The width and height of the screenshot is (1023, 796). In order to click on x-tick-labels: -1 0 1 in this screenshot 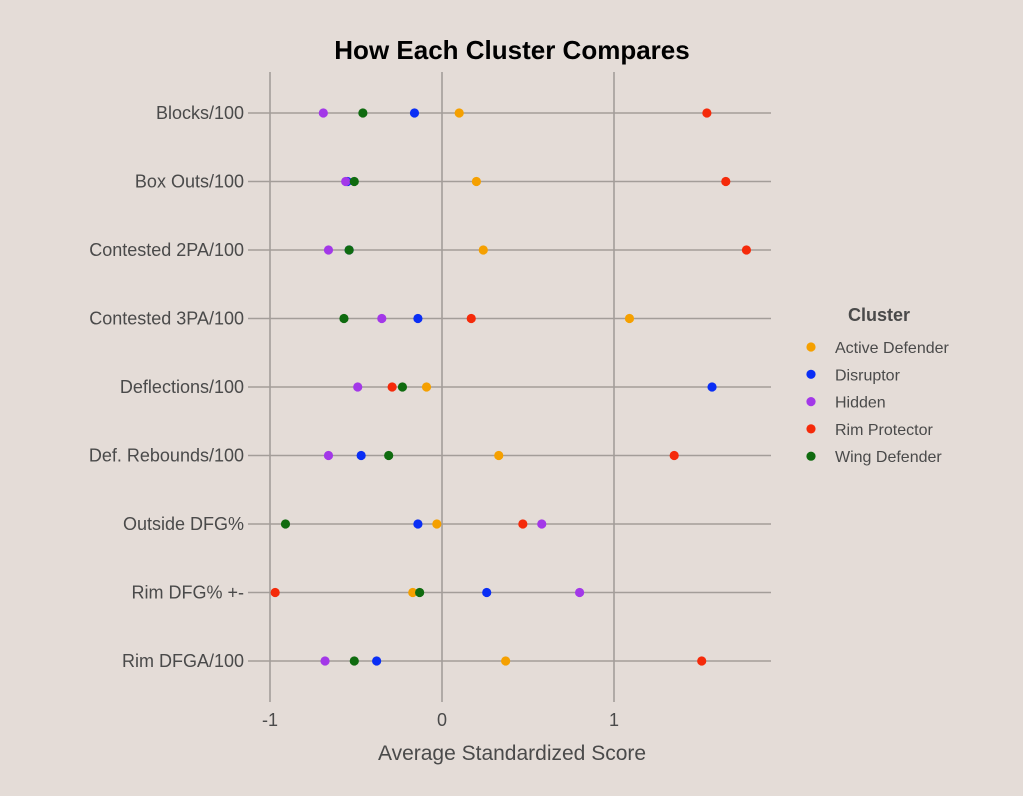, I will do `click(440, 720)`.